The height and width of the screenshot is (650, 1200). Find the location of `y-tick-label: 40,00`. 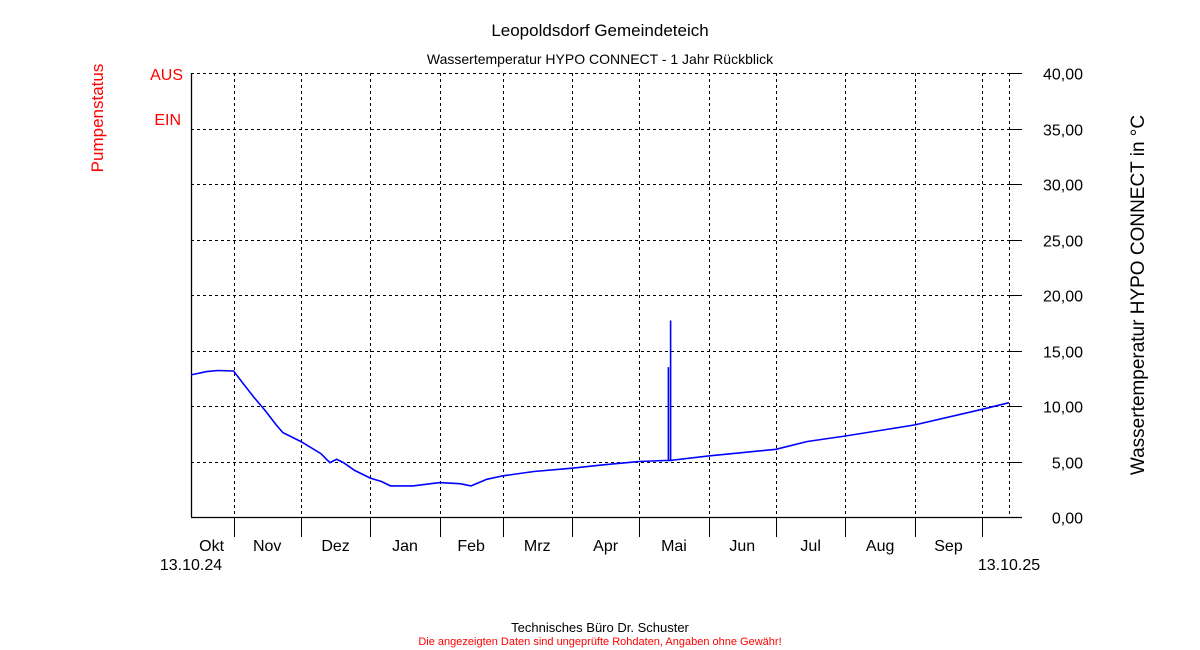

y-tick-label: 40,00 is located at coordinates (1063, 75).